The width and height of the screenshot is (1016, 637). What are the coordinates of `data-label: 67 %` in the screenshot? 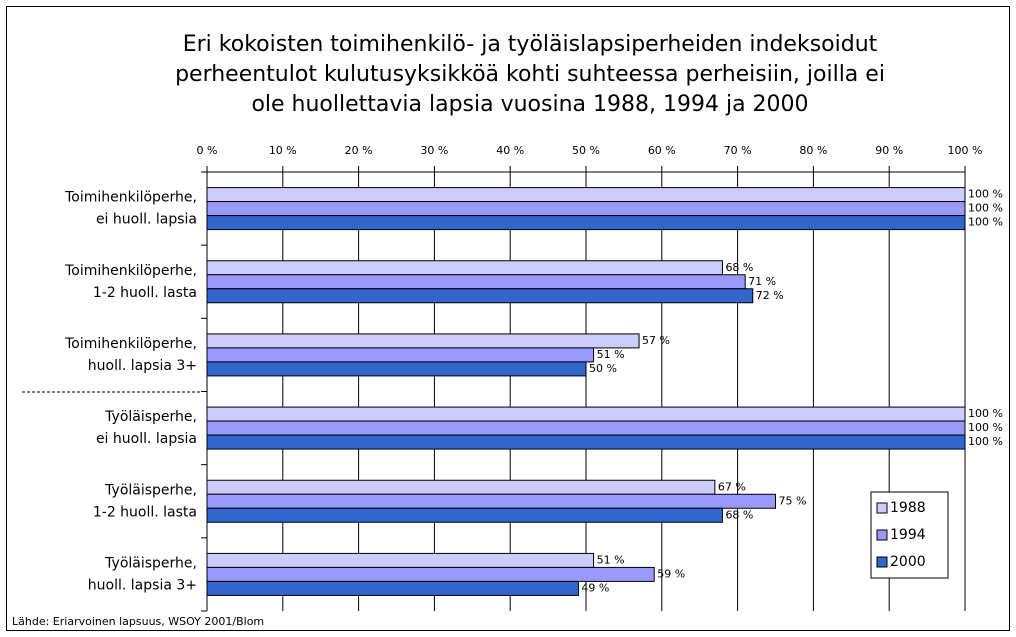 It's located at (732, 486).